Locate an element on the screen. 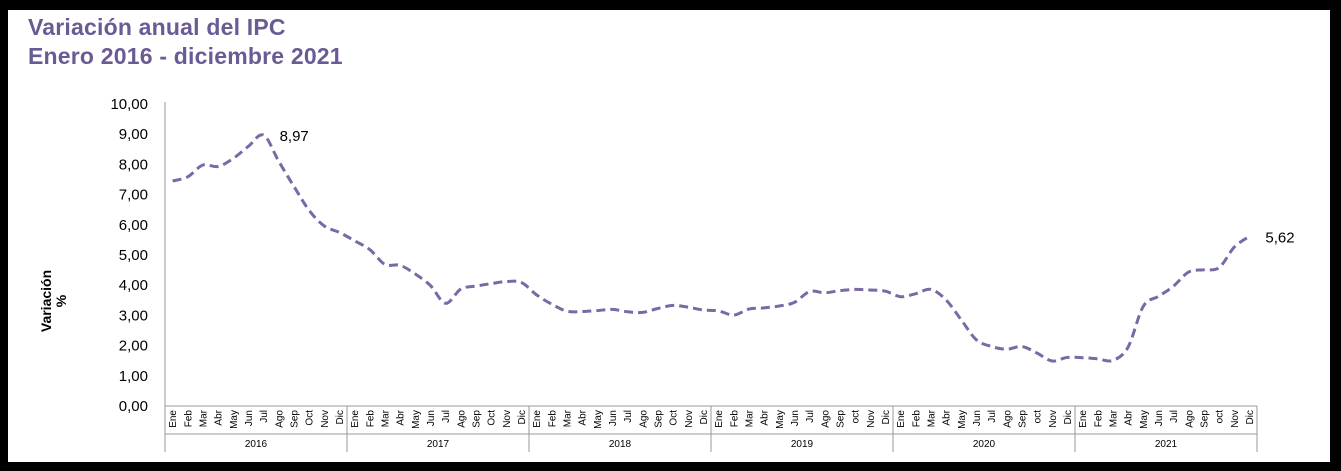  y-tick-label: 7,00 is located at coordinates (133, 195).